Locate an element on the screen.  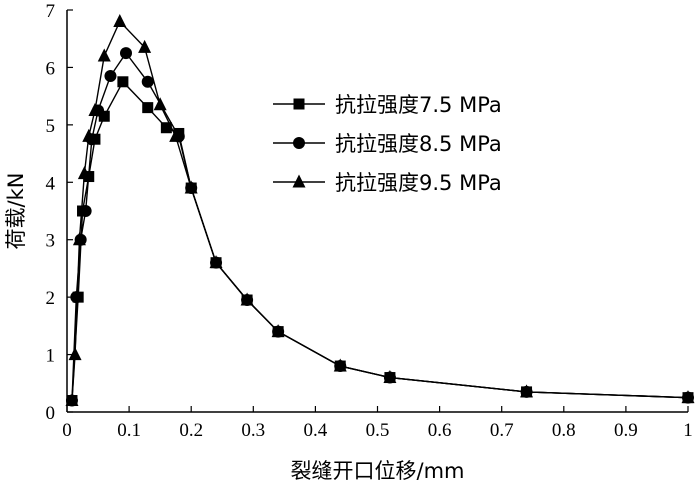
y-axis-title: 荷载/kN is located at coordinates (16, 211).